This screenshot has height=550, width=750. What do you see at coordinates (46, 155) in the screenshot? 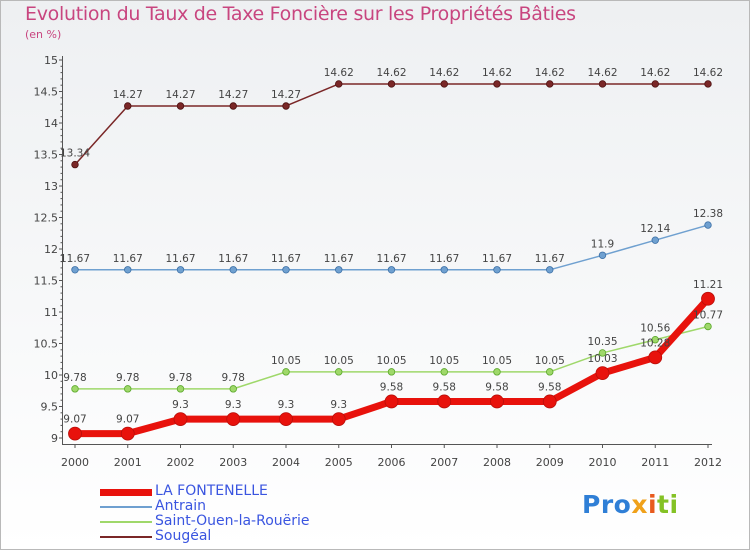
I see `y-tick-label: 13.5` at bounding box center [46, 155].